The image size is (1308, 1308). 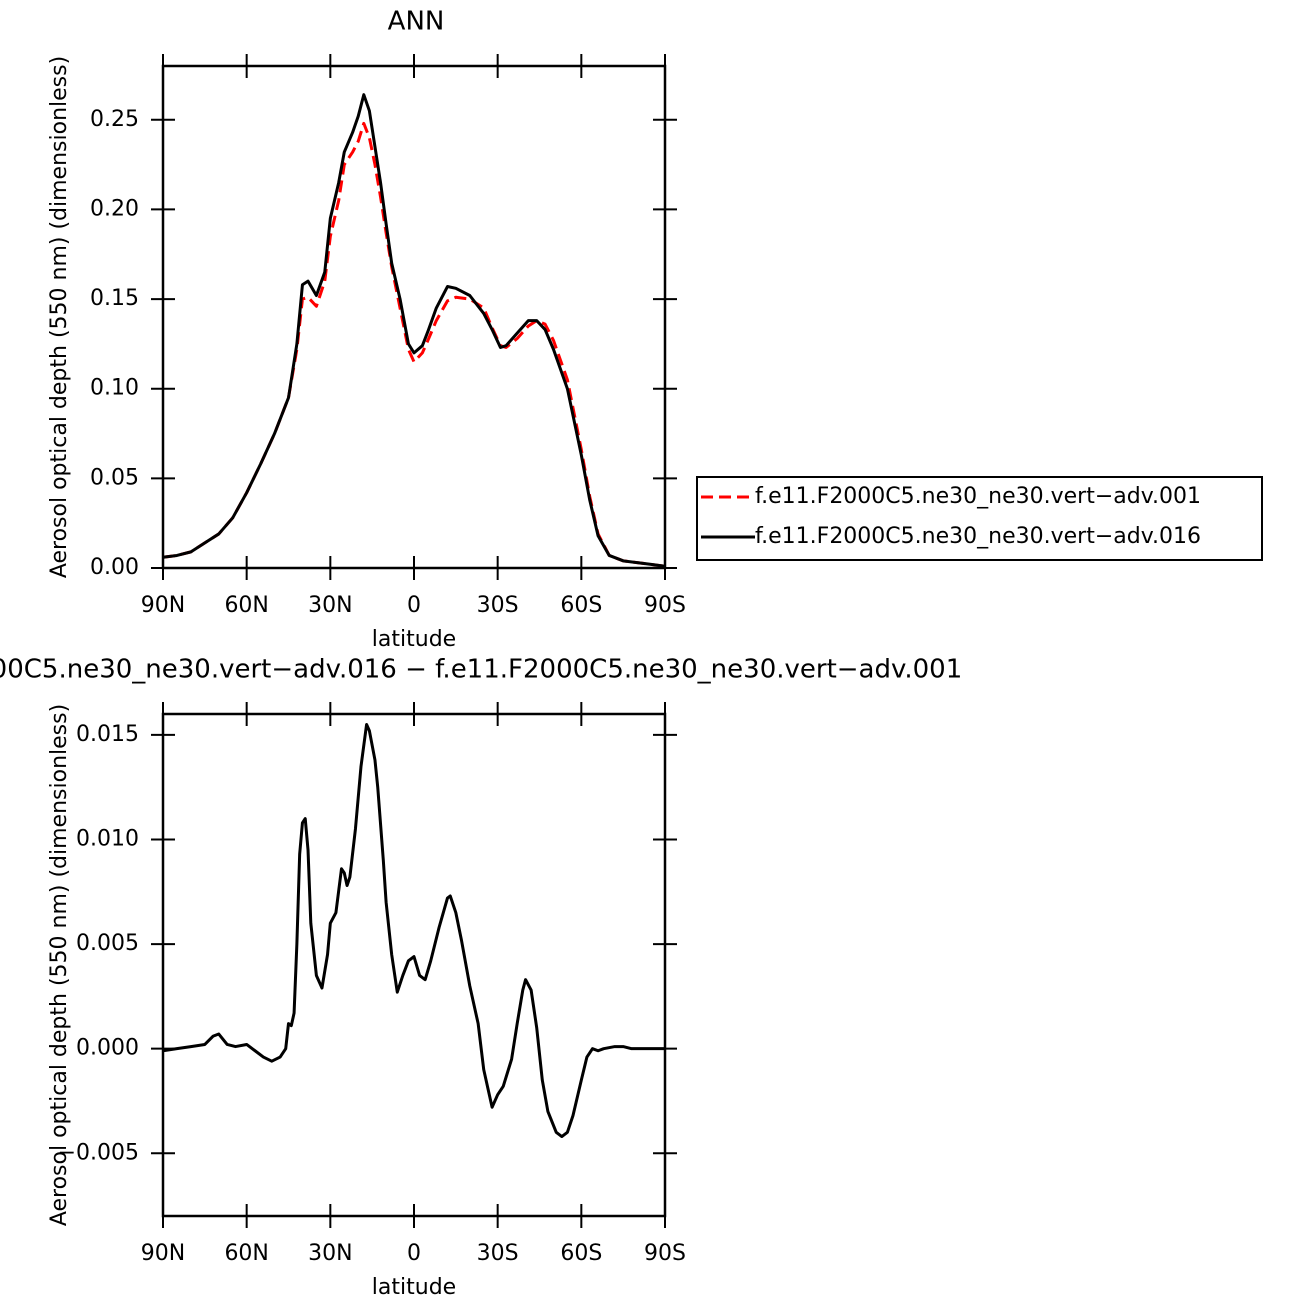 I want to click on y-tick-label: 0.05, so click(x=114, y=477).